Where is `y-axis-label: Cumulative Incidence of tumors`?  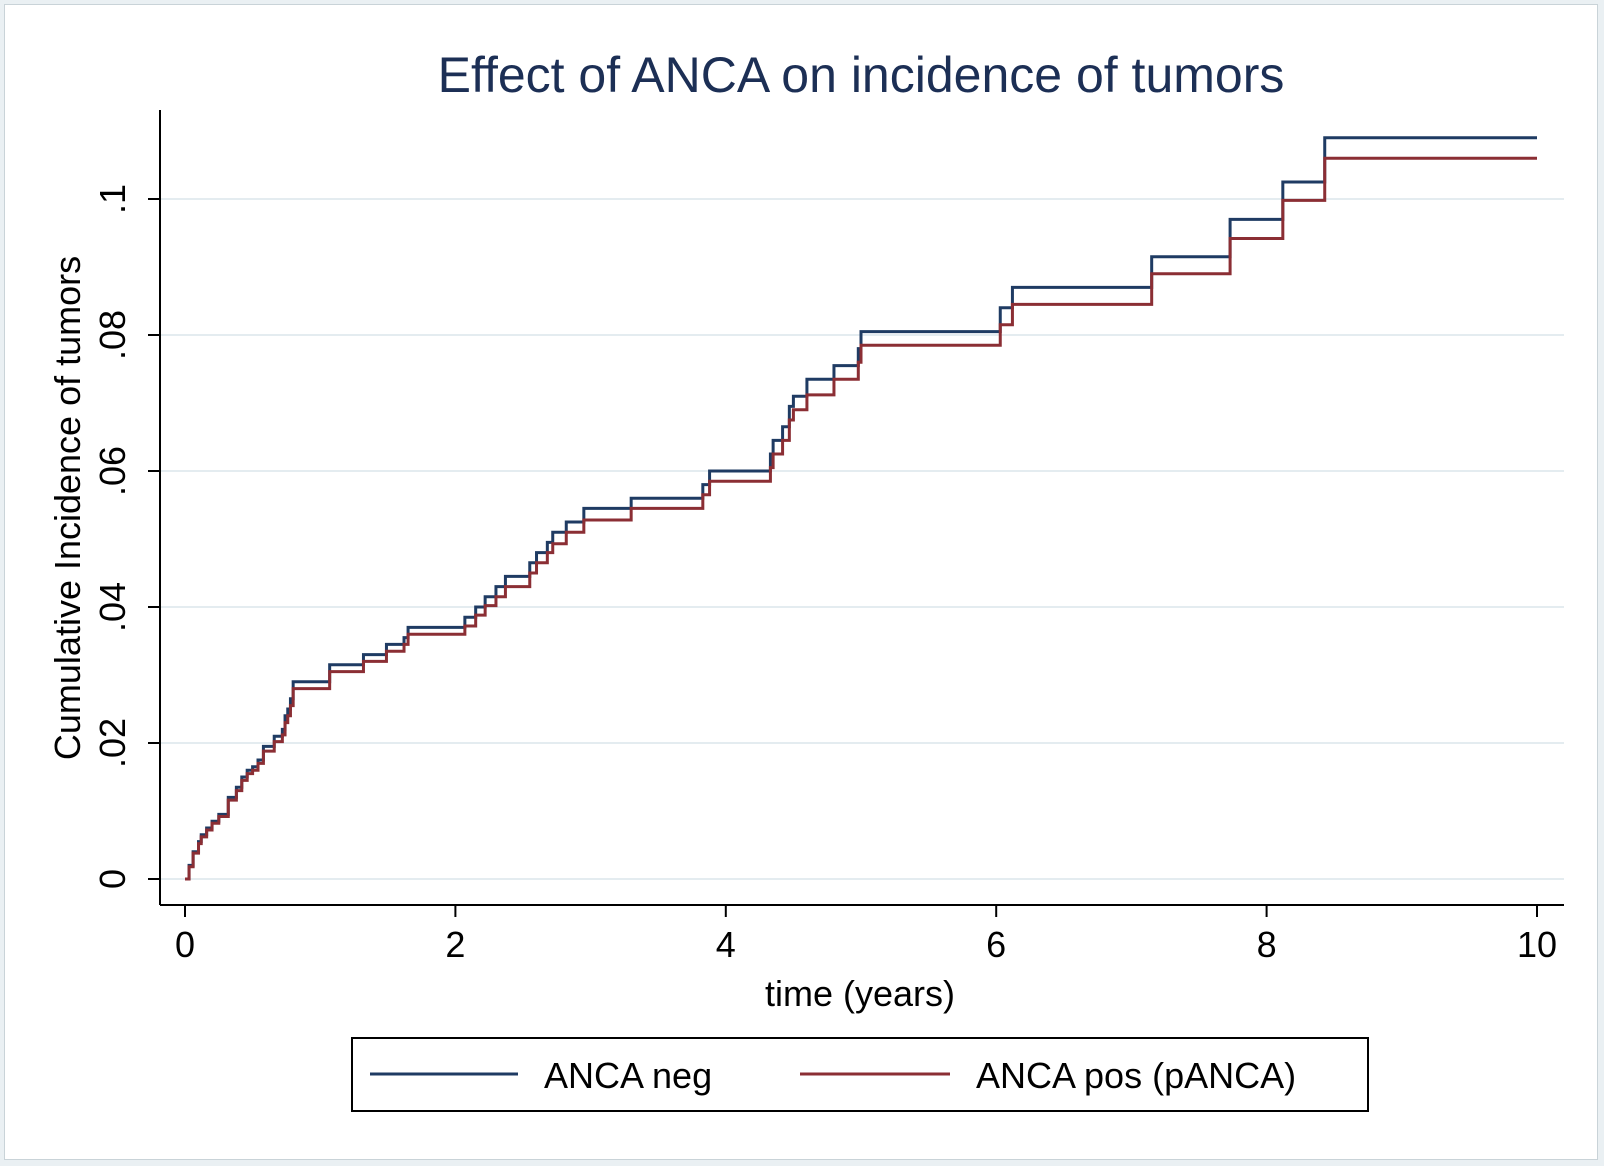
y-axis-label: Cumulative Incidence of tumors is located at coordinates (67, 508).